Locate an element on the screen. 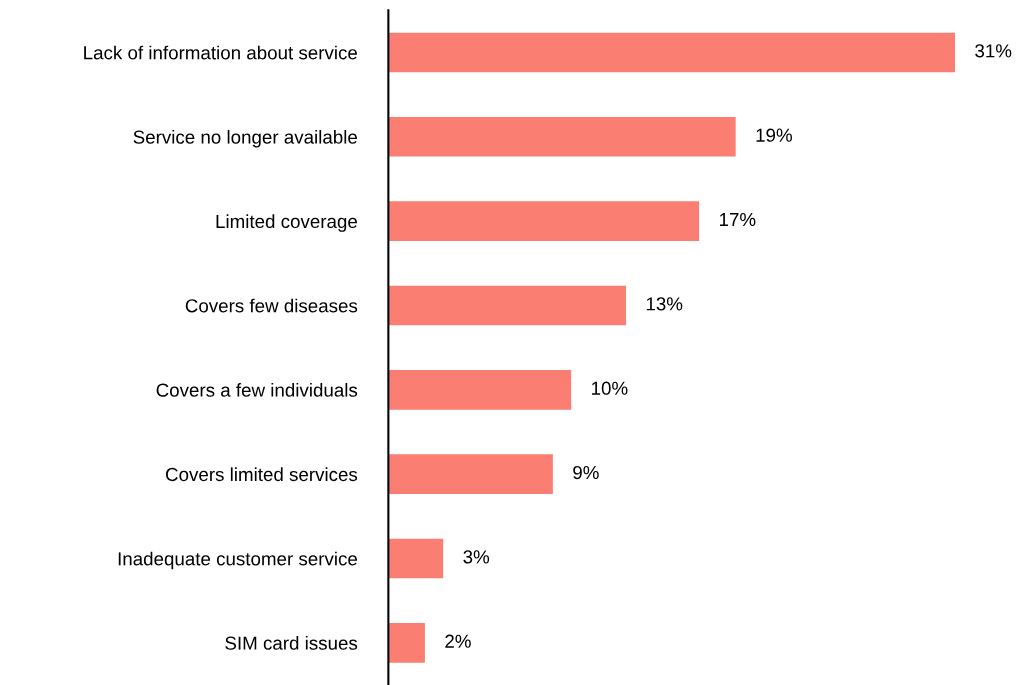 The width and height of the screenshot is (1022, 685). data-label: 9% is located at coordinates (586, 472).